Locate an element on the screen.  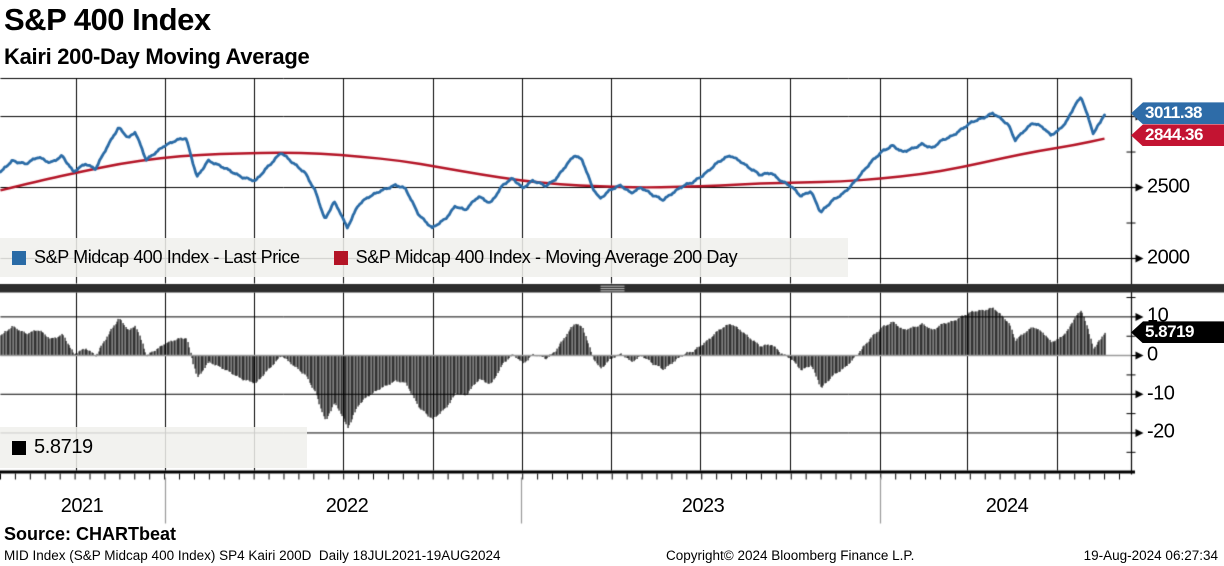
kairi-axis-tick-label: -20 is located at coordinates (1161, 431).